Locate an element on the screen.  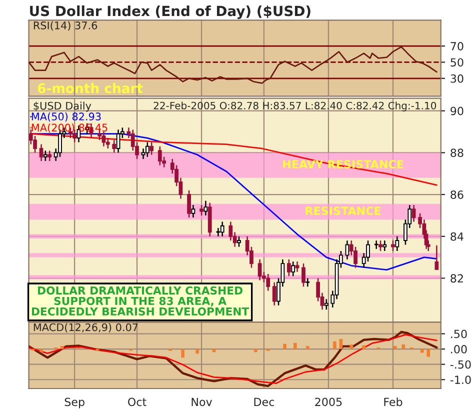
x-tick-label: Dec is located at coordinates (264, 402).